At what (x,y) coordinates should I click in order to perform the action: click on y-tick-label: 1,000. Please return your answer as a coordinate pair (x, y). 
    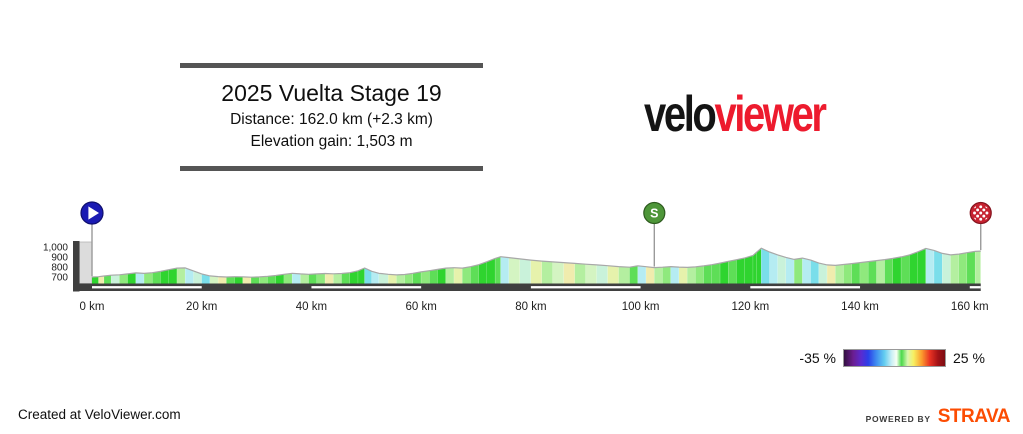
    Looking at the image, I should click on (55, 248).